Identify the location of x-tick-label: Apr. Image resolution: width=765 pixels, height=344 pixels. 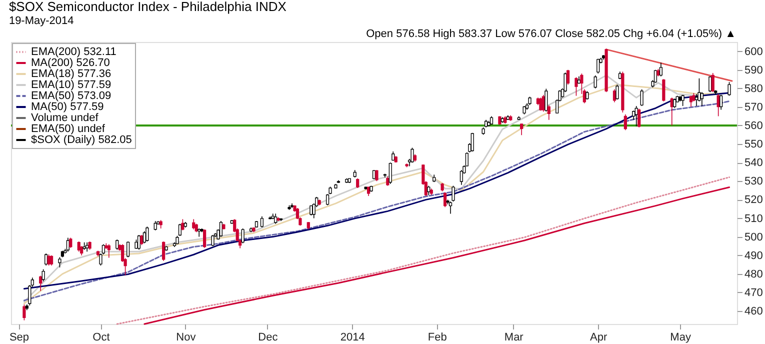
(599, 338).